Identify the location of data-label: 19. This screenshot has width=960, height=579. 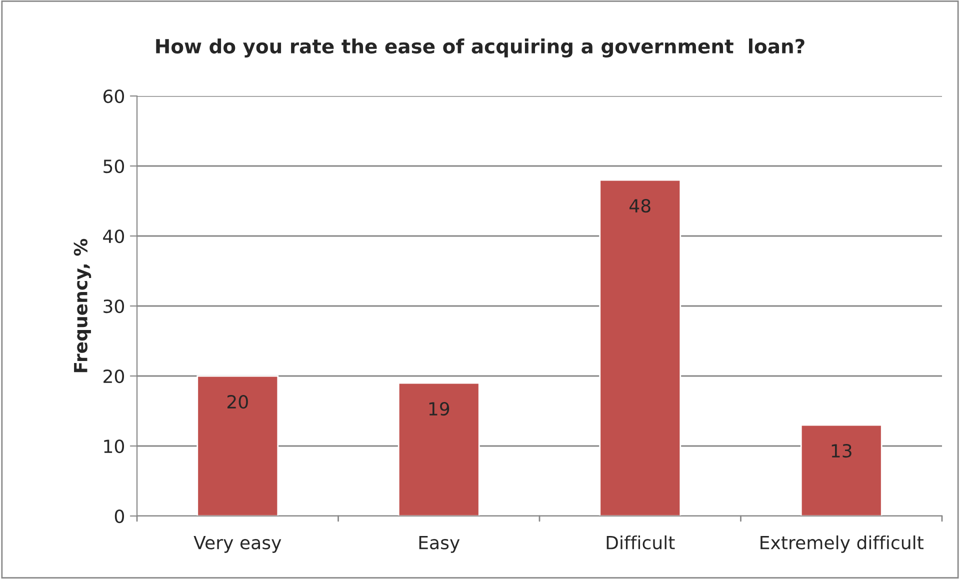
(439, 409).